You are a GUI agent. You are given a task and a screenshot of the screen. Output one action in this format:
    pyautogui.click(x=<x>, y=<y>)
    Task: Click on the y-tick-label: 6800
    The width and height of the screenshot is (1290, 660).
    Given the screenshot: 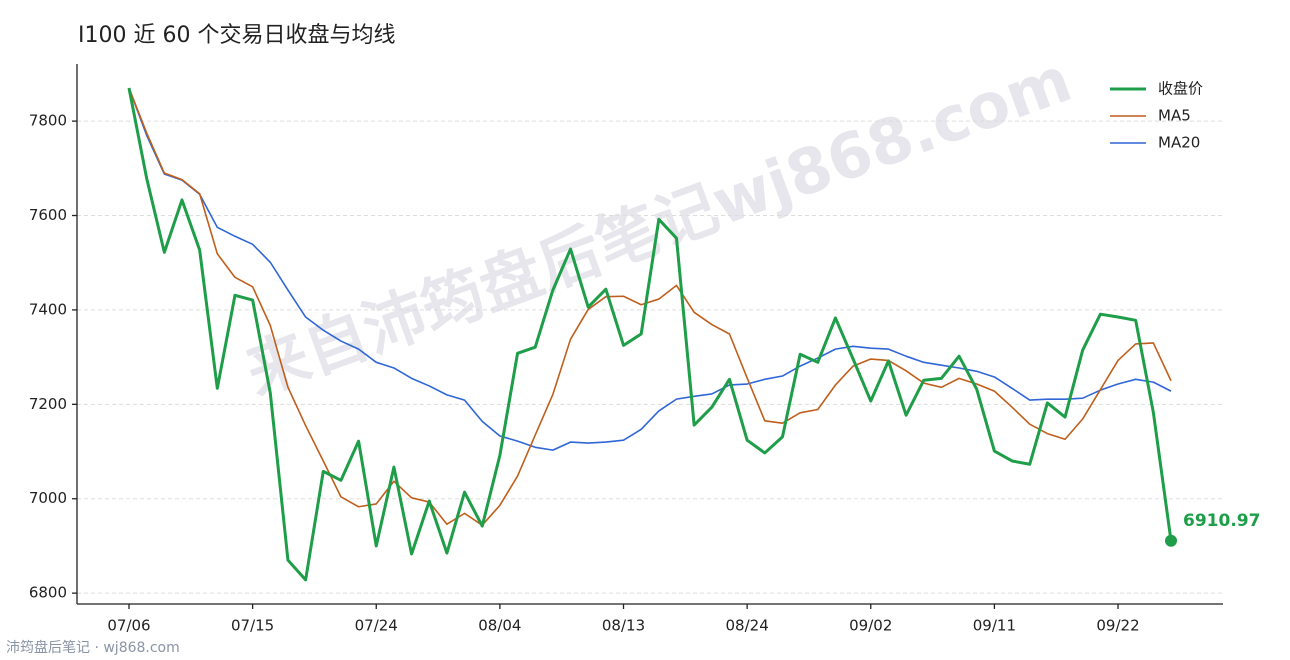 What is the action you would take?
    pyautogui.click(x=48, y=593)
    